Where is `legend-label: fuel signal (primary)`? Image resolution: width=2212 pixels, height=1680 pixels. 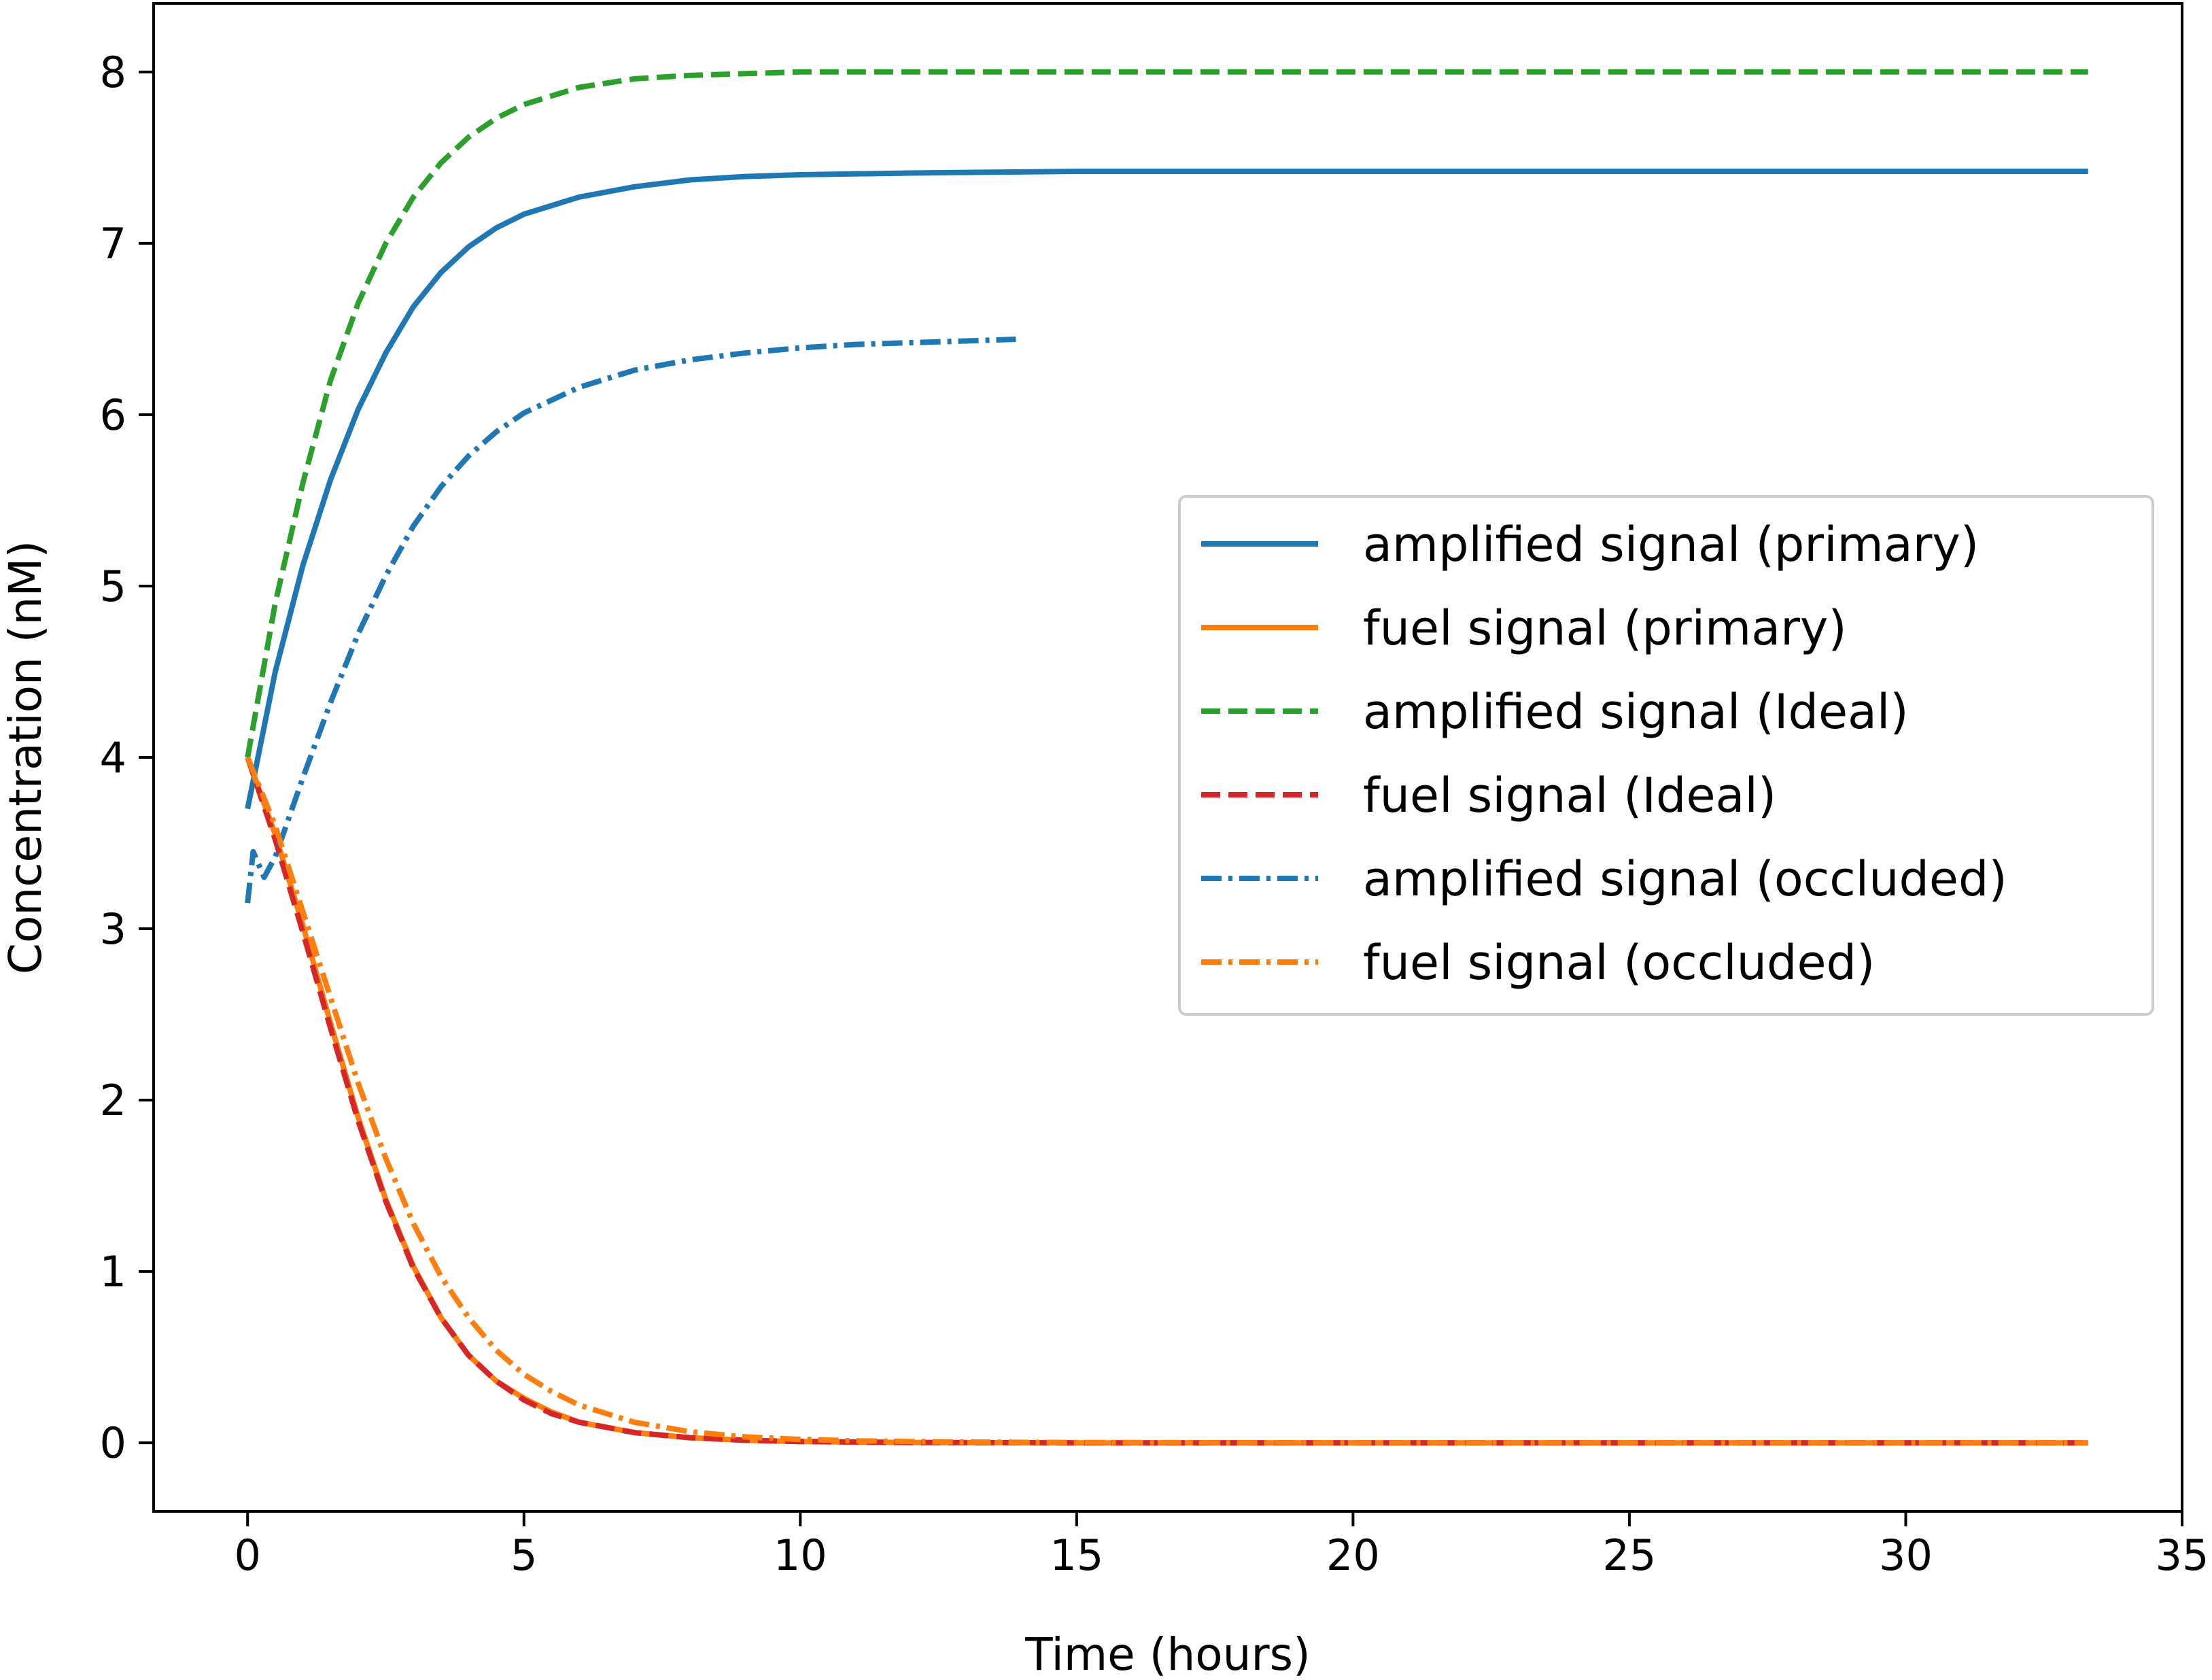
legend-label: fuel signal (primary) is located at coordinates (1605, 628).